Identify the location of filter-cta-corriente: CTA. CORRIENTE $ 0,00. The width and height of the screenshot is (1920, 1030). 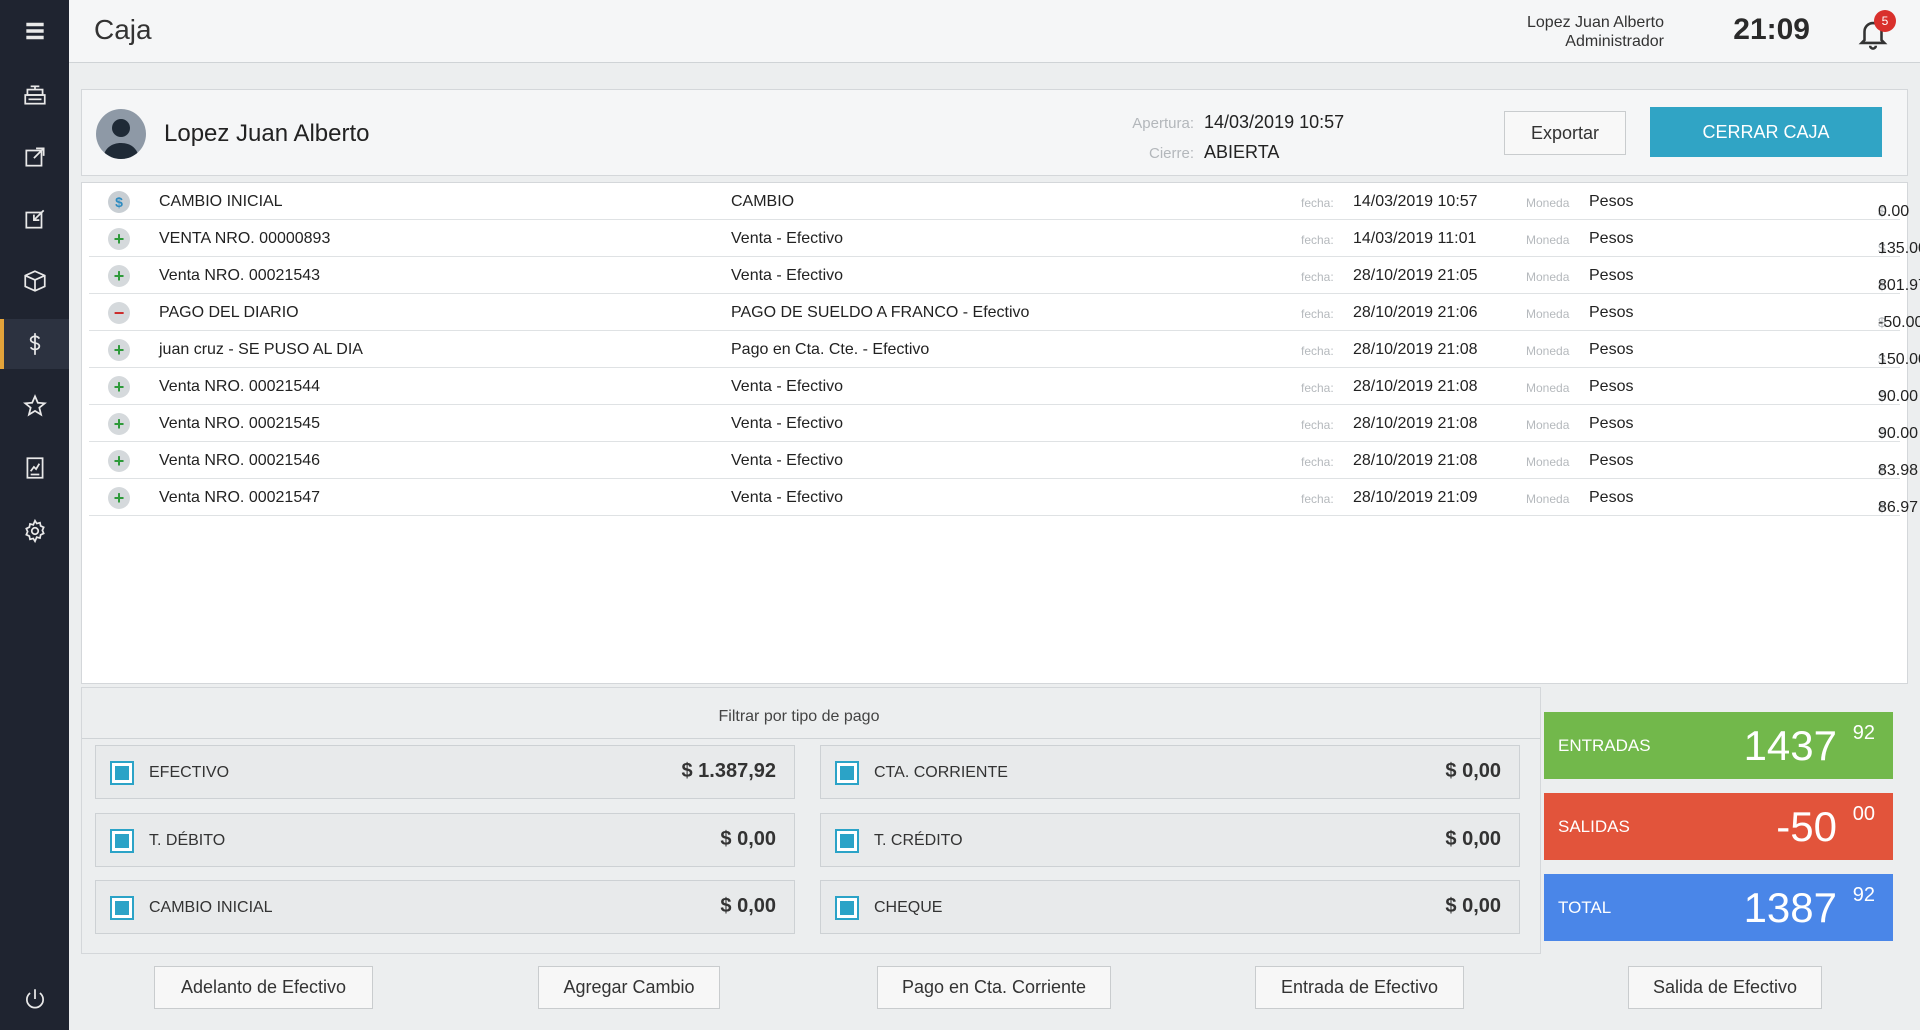
(1170, 772).